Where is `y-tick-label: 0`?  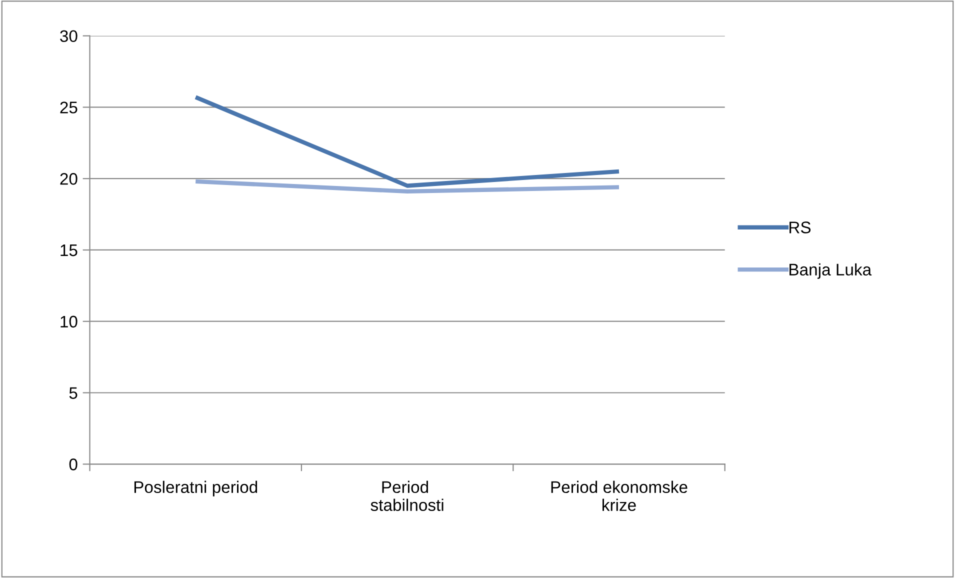
y-tick-label: 0 is located at coordinates (73, 464).